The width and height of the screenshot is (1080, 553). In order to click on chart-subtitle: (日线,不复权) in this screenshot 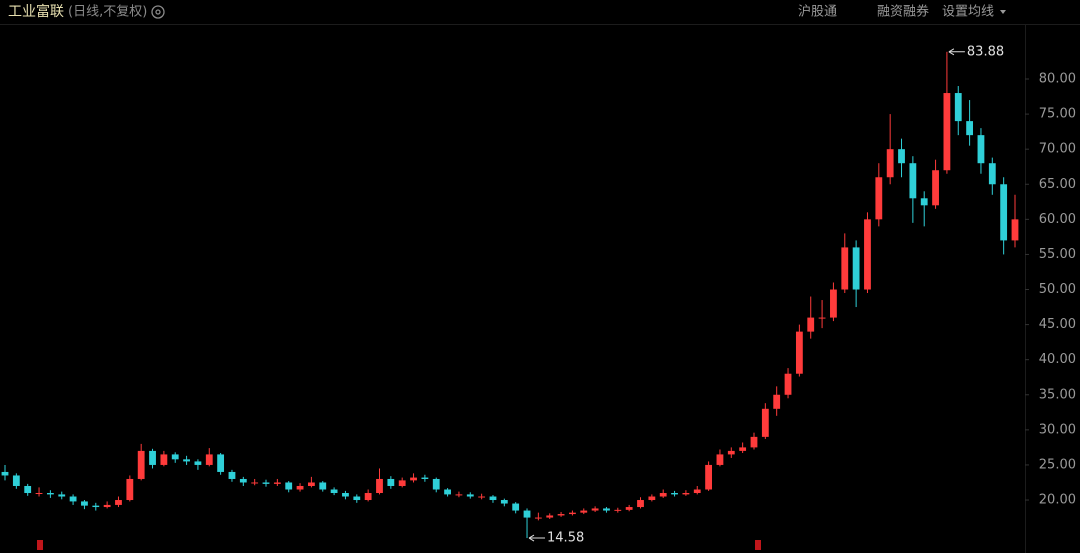, I will do `click(107, 12)`.